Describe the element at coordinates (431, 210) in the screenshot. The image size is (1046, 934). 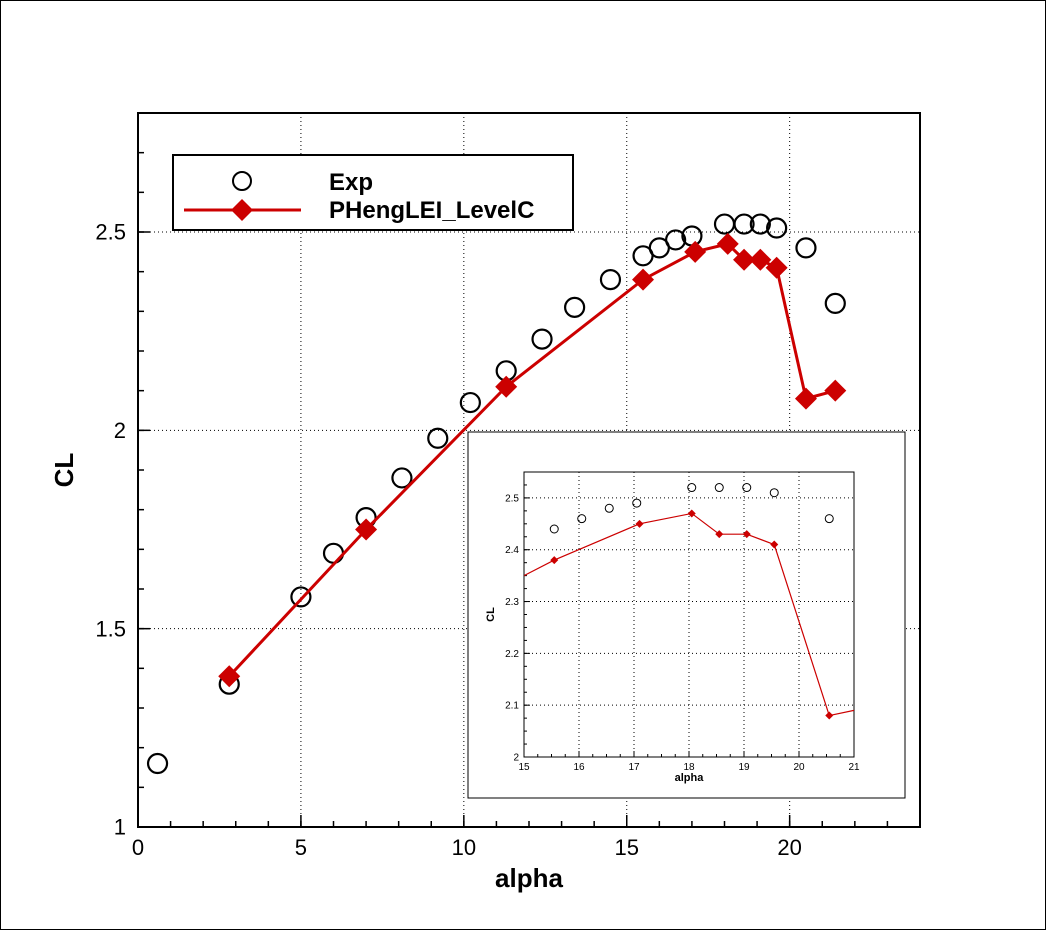
I see `legend-phenglei-label: PHengLEI_LevelC` at that location.